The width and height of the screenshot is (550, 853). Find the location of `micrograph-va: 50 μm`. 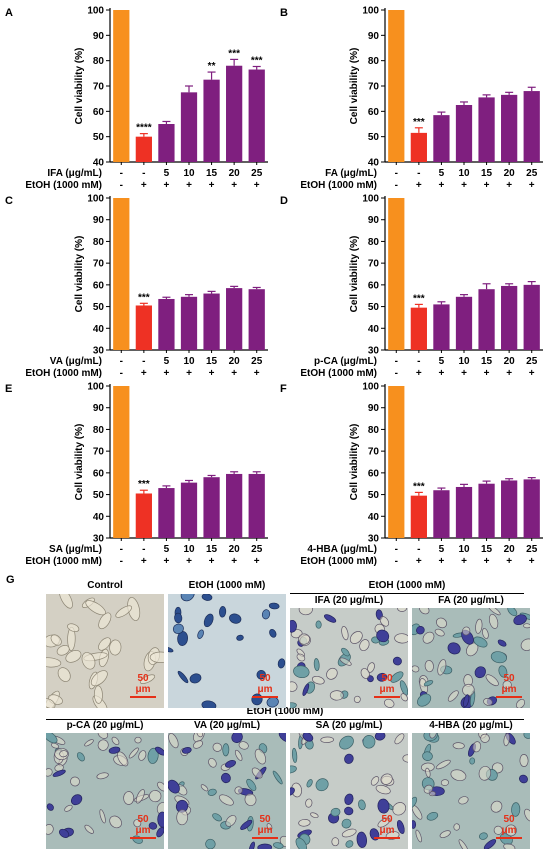

micrograph-va: 50 μm is located at coordinates (227, 791).